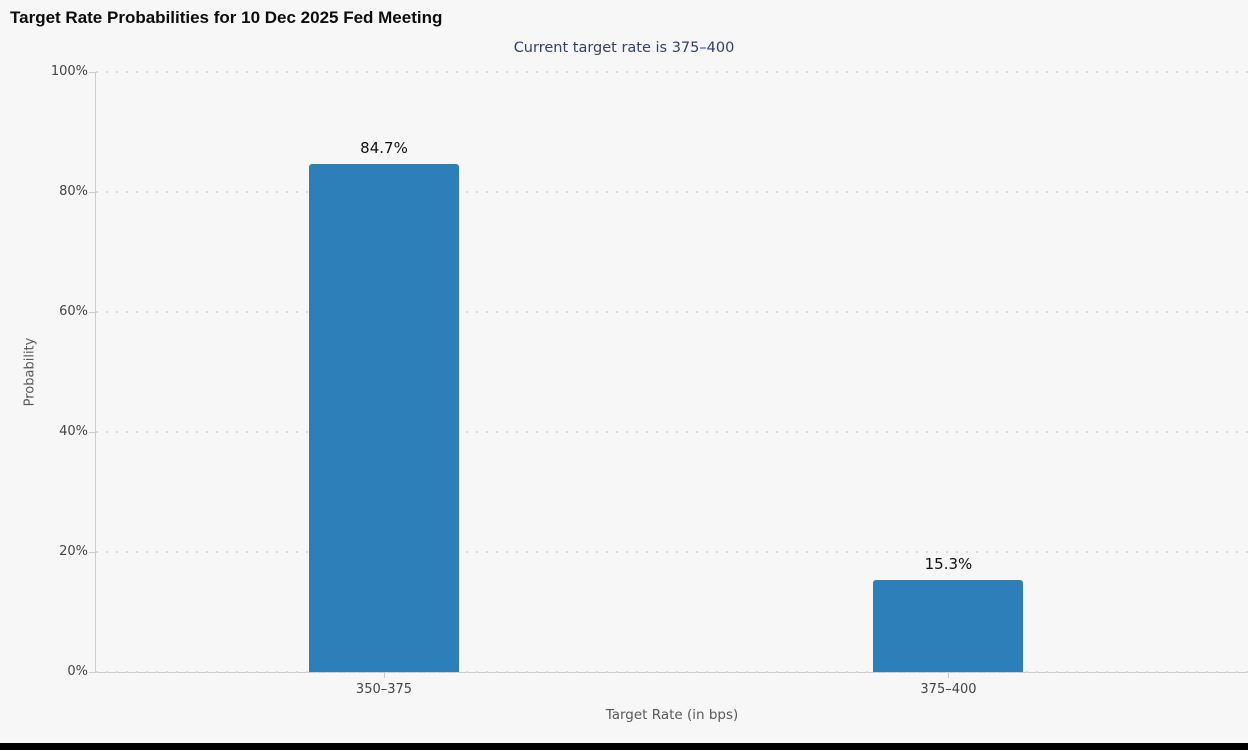 This screenshot has width=1248, height=750. Describe the element at coordinates (30, 372) in the screenshot. I see `y-axis-title: Probability` at that location.